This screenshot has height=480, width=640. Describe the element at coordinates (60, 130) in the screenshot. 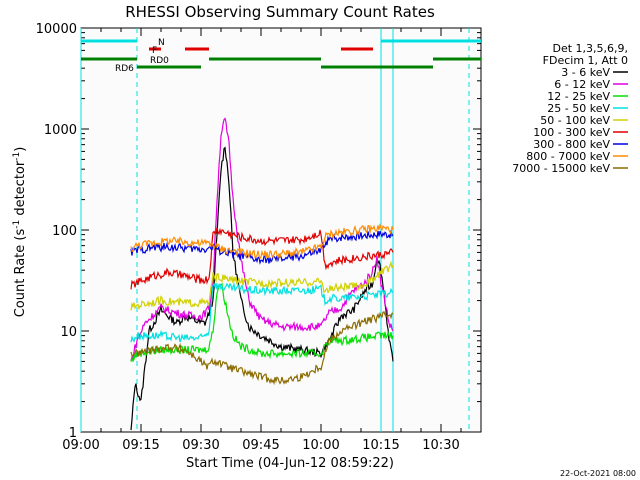

I see `y-tick-label: 1000` at that location.